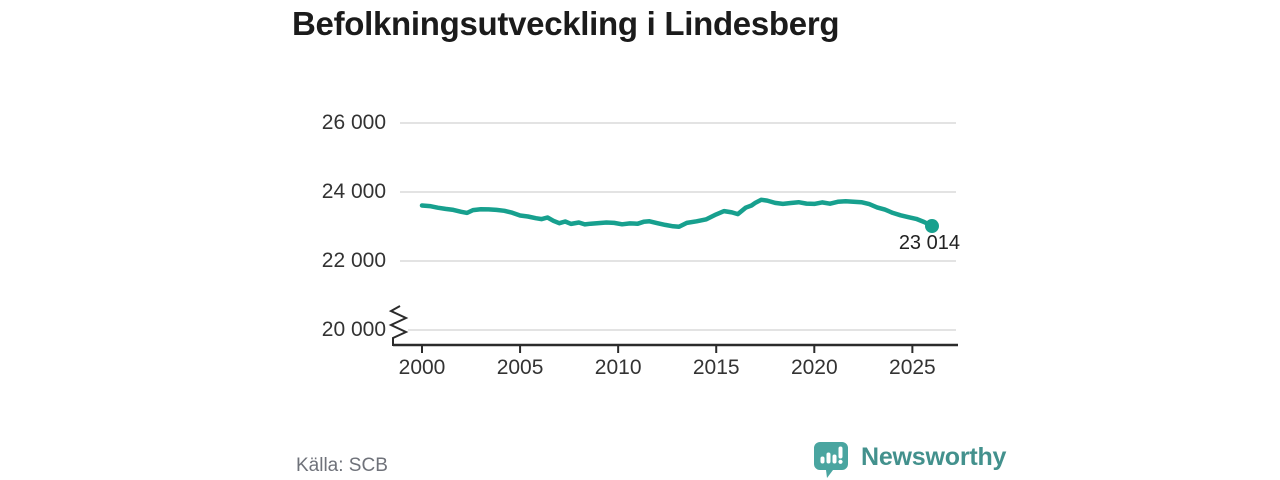 The width and height of the screenshot is (1280, 480). I want to click on page-title: Befolkningsutveckling i Lindesberg, so click(566, 23).